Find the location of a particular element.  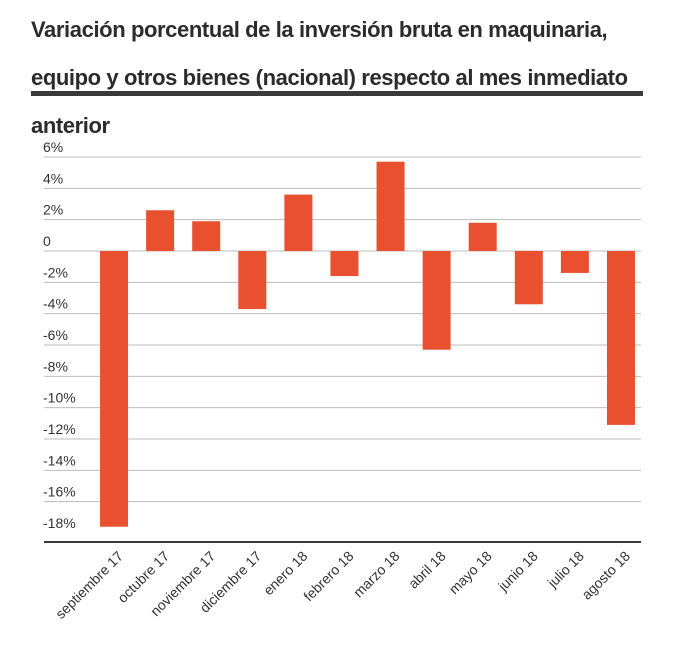

y-tick-label: -2% is located at coordinates (55, 272).